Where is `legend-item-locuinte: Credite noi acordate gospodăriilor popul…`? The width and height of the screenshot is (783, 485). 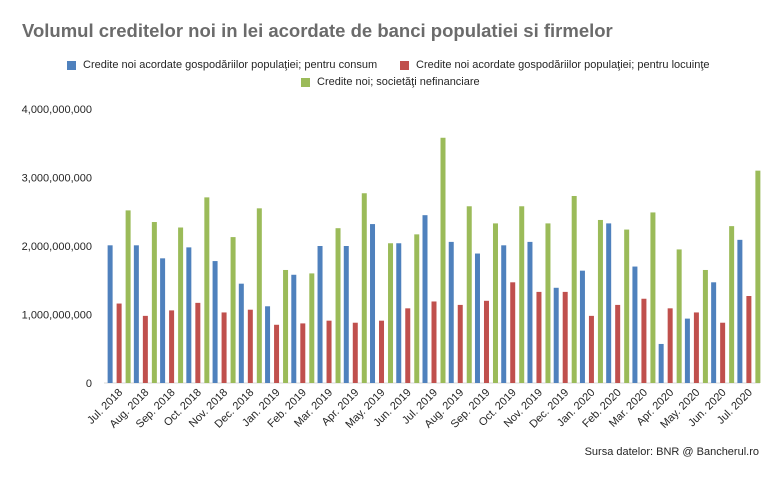
legend-item-locuinte: Credite noi acordate gospodăriilor popul… is located at coordinates (555, 65).